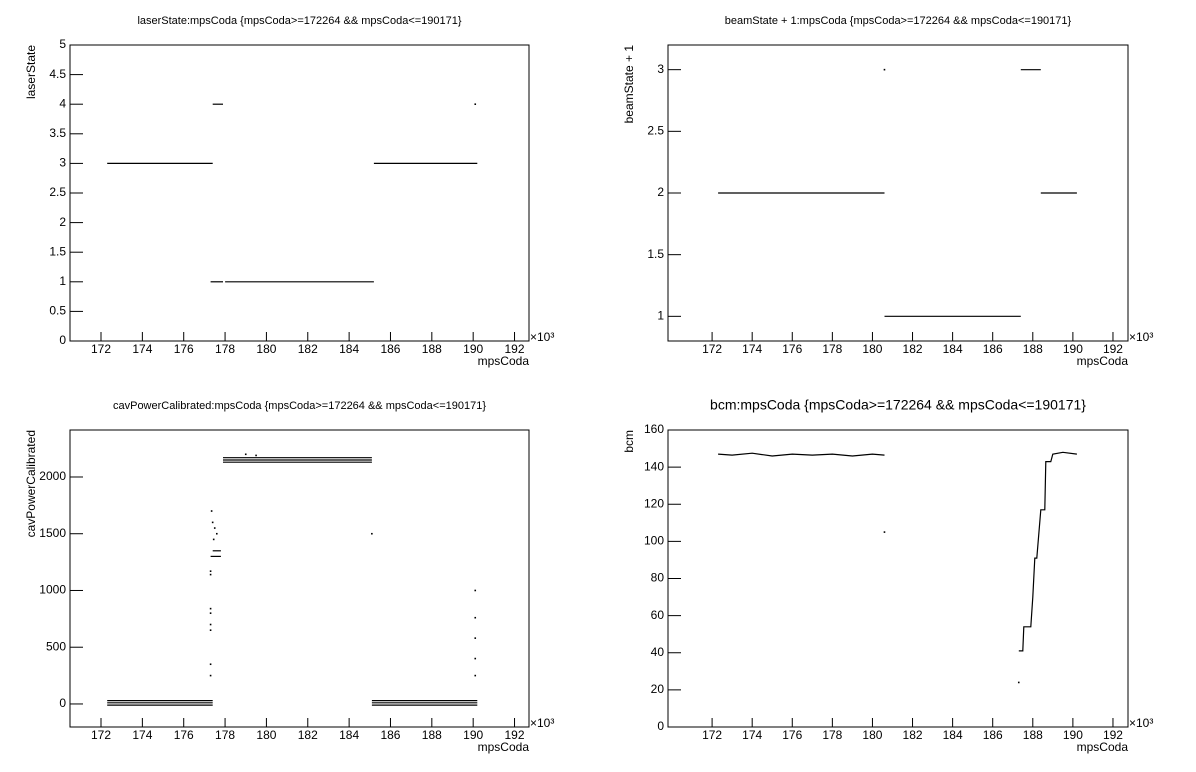  Describe the element at coordinates (658, 652) in the screenshot. I see `y-tick-label: 40` at that location.